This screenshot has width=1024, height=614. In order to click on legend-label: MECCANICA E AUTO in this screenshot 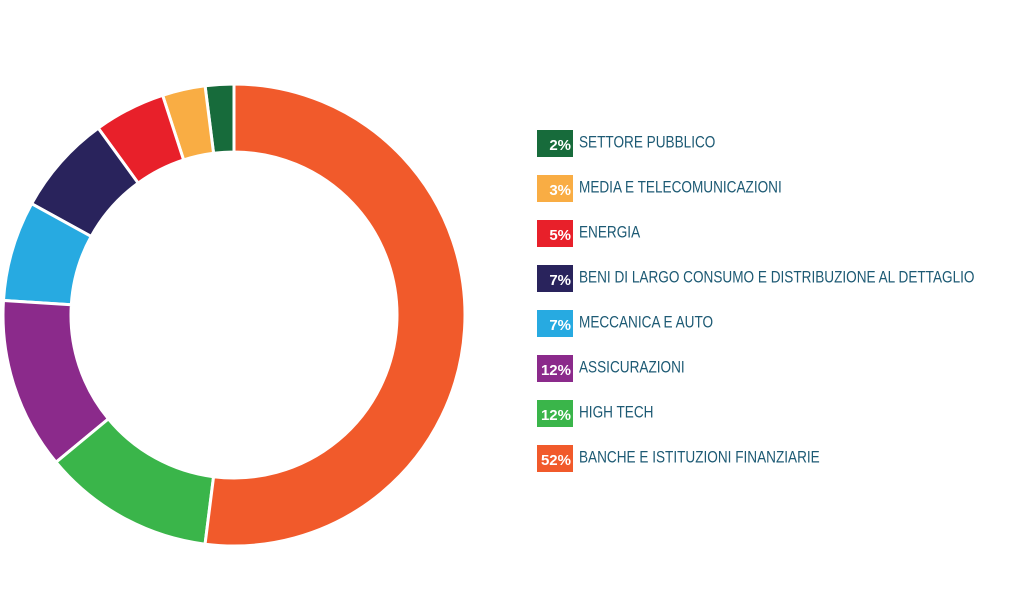, I will do `click(646, 322)`.